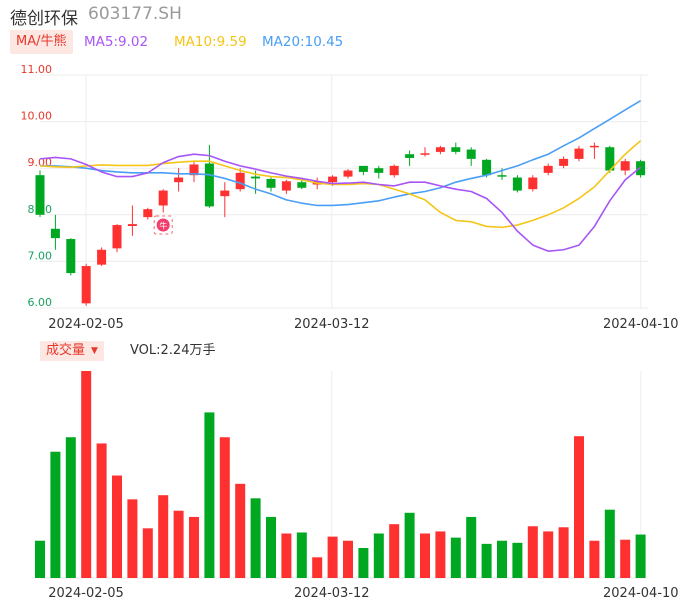  I want to click on x-tick-label: 2024-02-05, so click(86, 324).